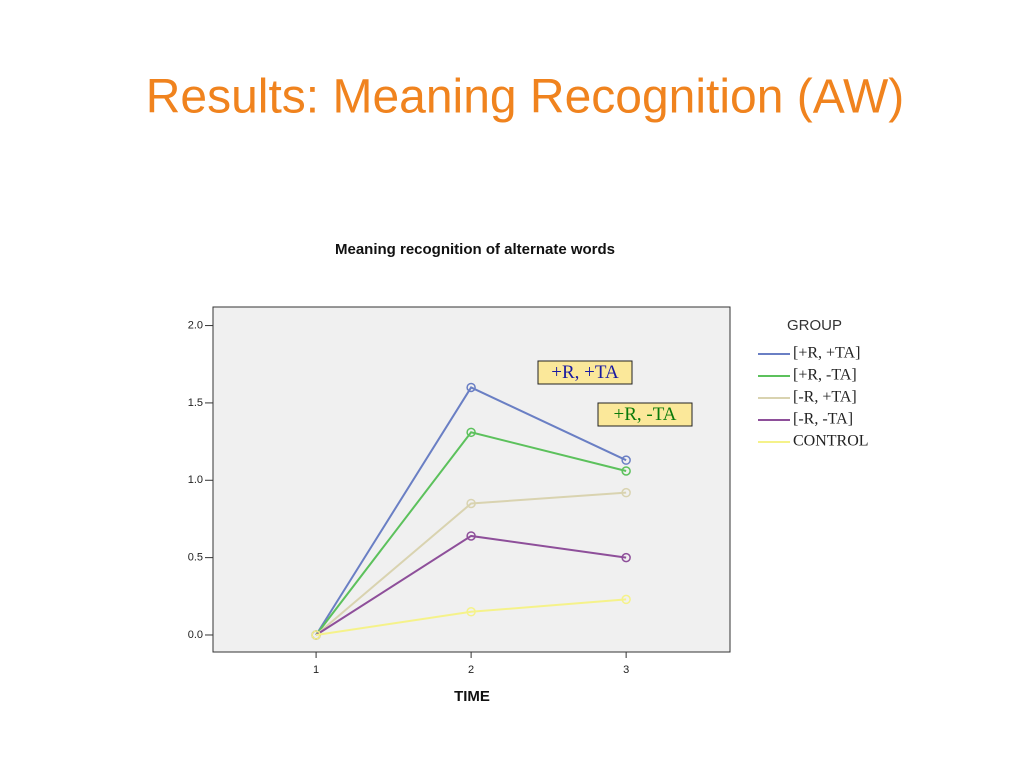 This screenshot has height=768, width=1024. What do you see at coordinates (316, 670) in the screenshot?
I see `x-tick-label: 1` at bounding box center [316, 670].